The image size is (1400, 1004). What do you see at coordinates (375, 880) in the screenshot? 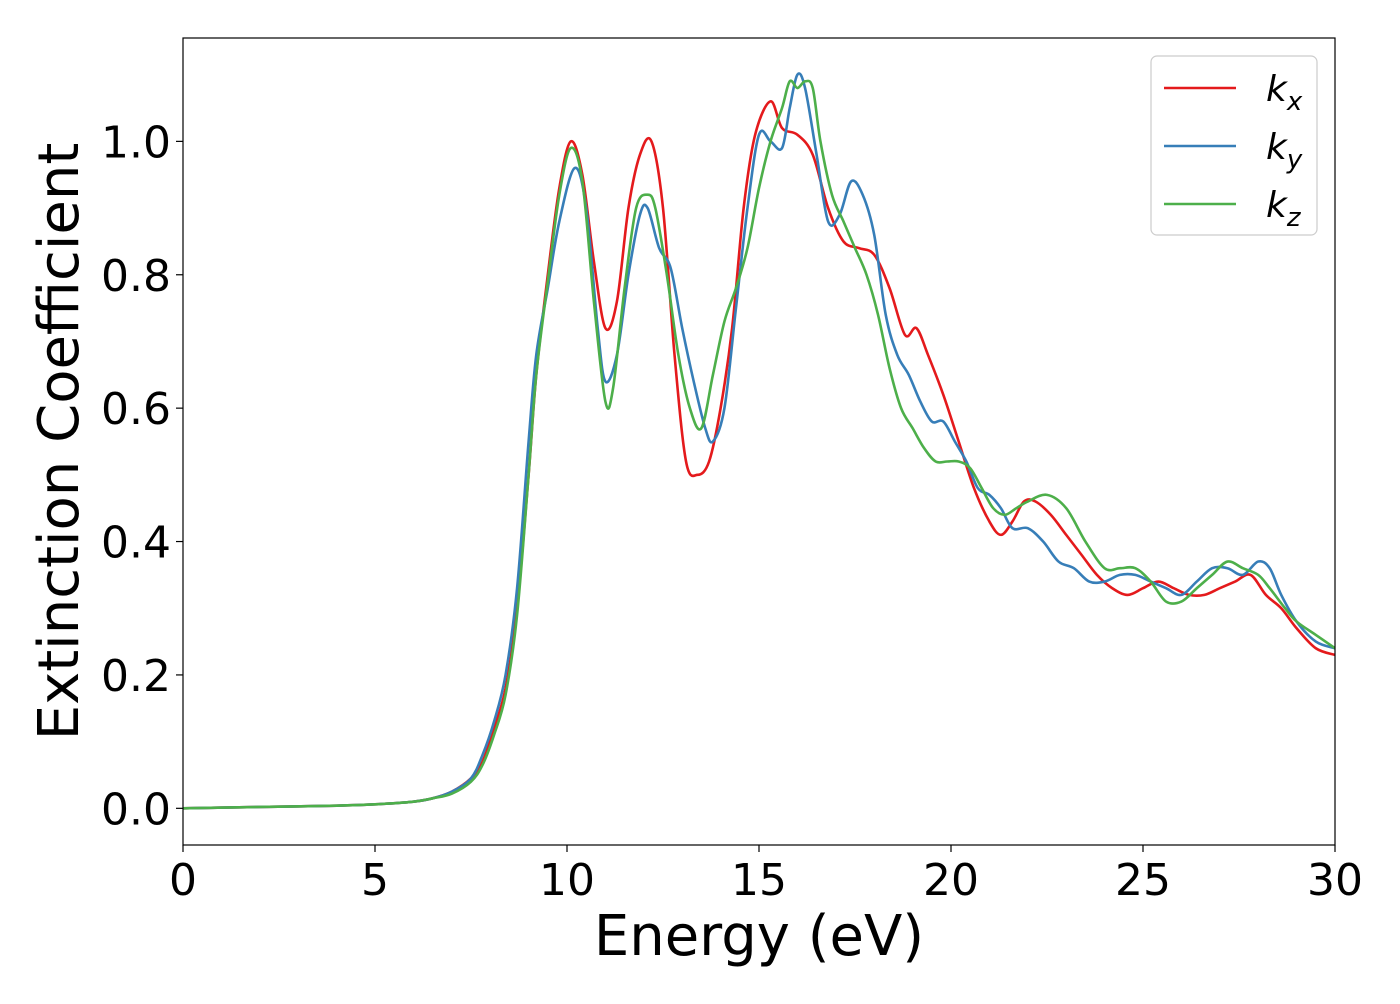
I see `x-tick-label: 5` at bounding box center [375, 880].